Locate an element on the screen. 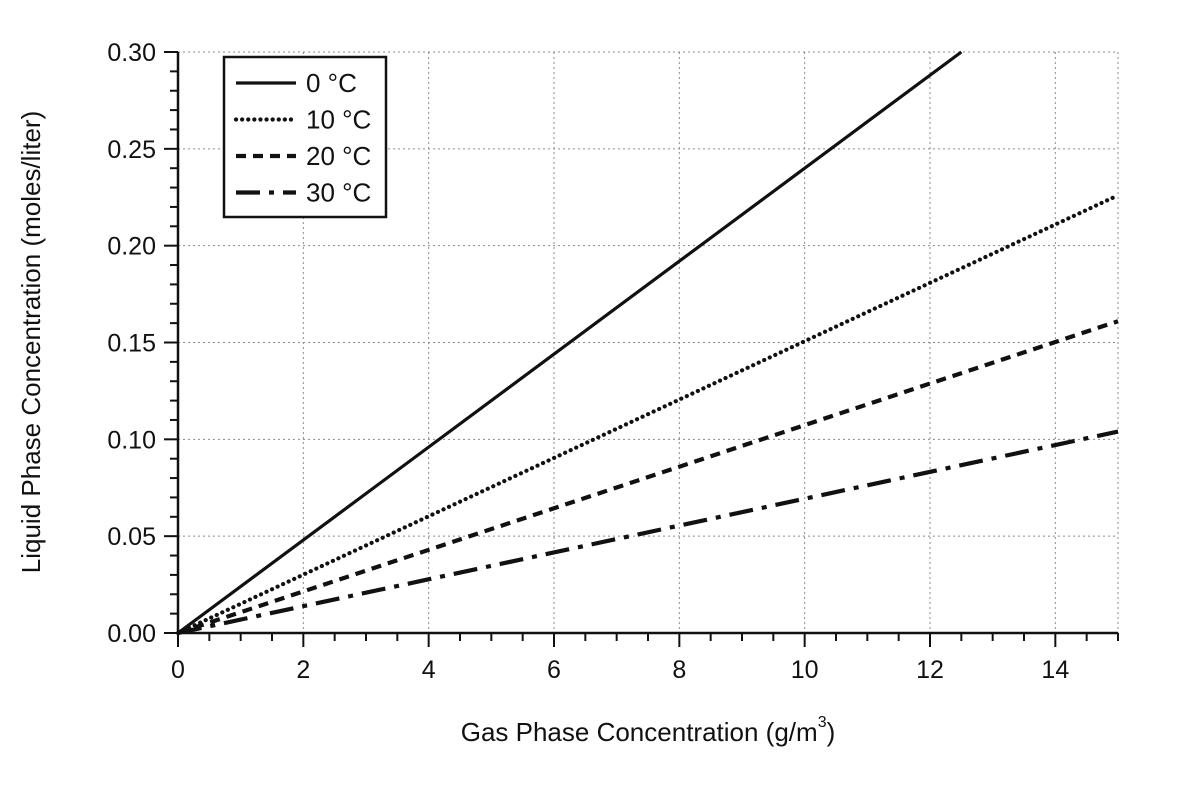 The height and width of the screenshot is (790, 1200). legend-label-0: 0 °C is located at coordinates (331, 83).